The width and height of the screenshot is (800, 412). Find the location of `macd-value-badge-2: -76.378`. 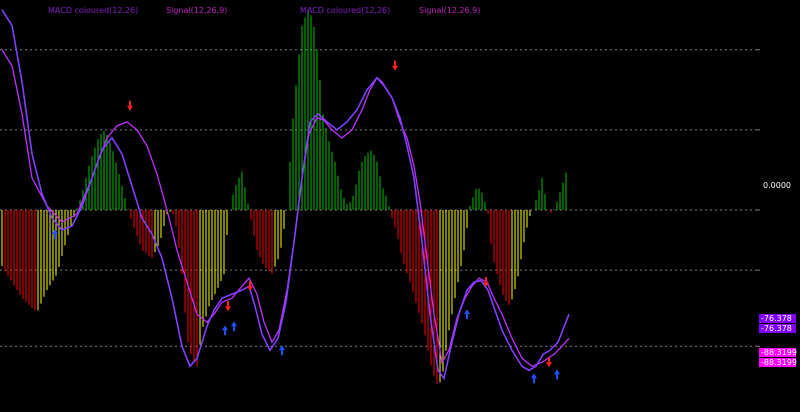

macd-value-badge-2: -76.378 is located at coordinates (777, 328).